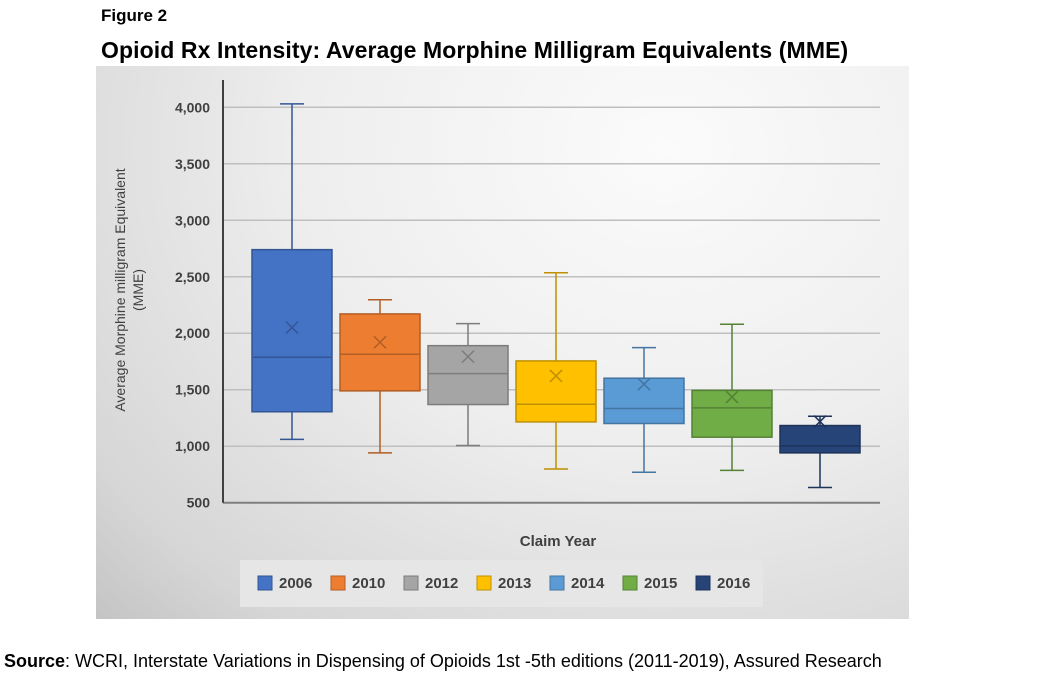 This screenshot has height=676, width=1057. I want to click on legend-label: 2014, so click(588, 583).